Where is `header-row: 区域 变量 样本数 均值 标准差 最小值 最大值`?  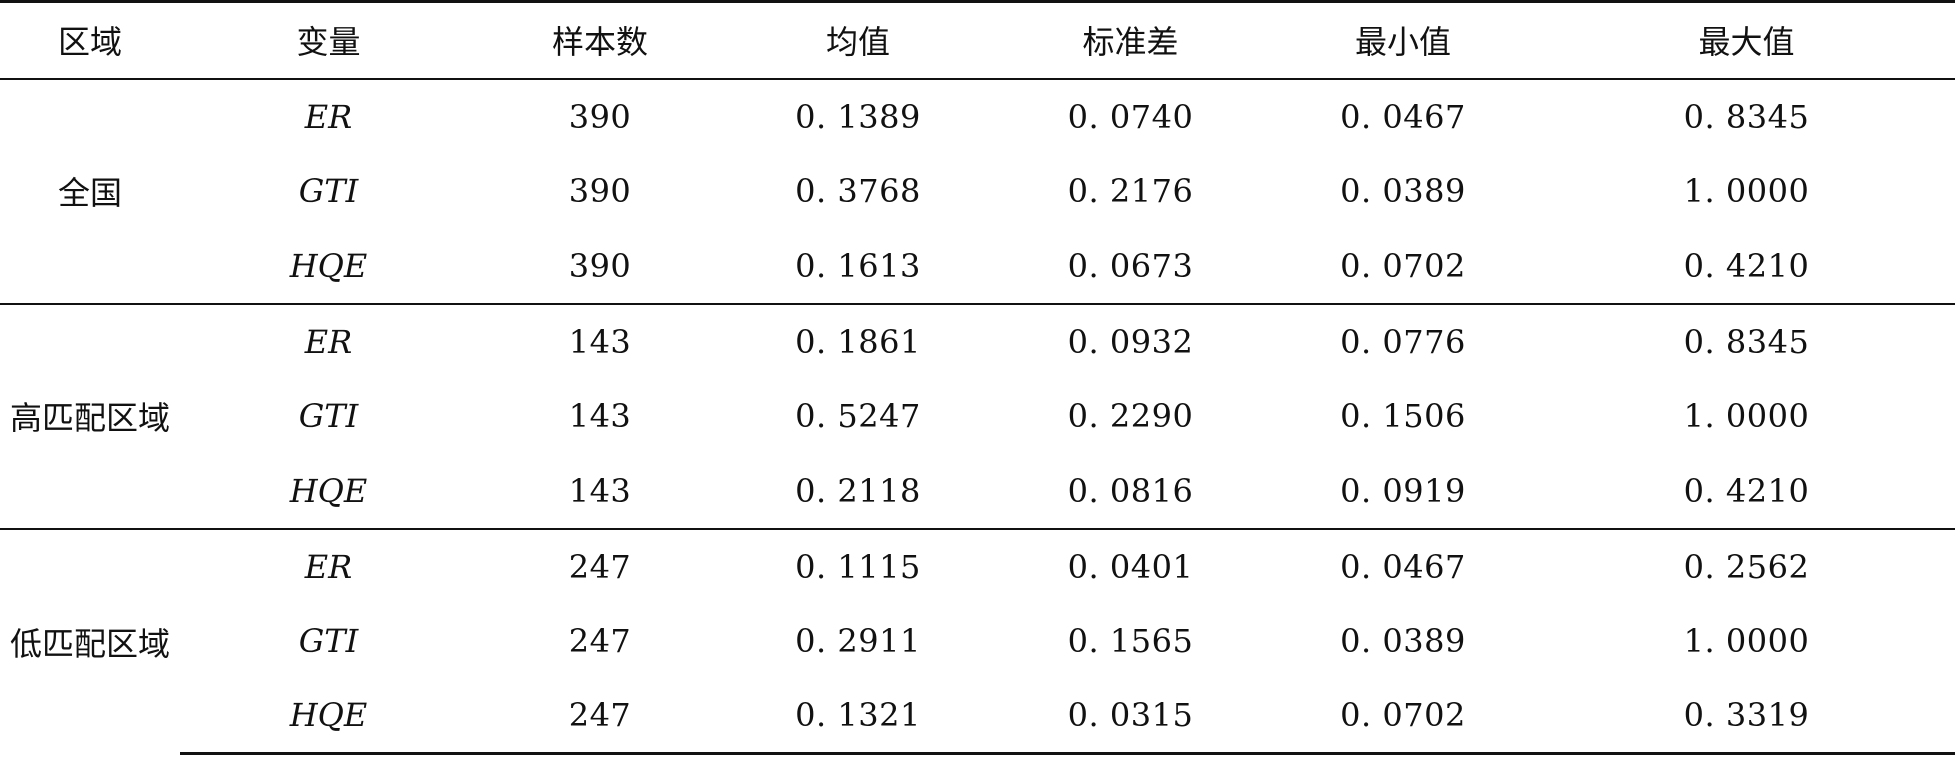
header-row: 区域 变量 样本数 均值 标准差 最小值 最大值 is located at coordinates (977, 40).